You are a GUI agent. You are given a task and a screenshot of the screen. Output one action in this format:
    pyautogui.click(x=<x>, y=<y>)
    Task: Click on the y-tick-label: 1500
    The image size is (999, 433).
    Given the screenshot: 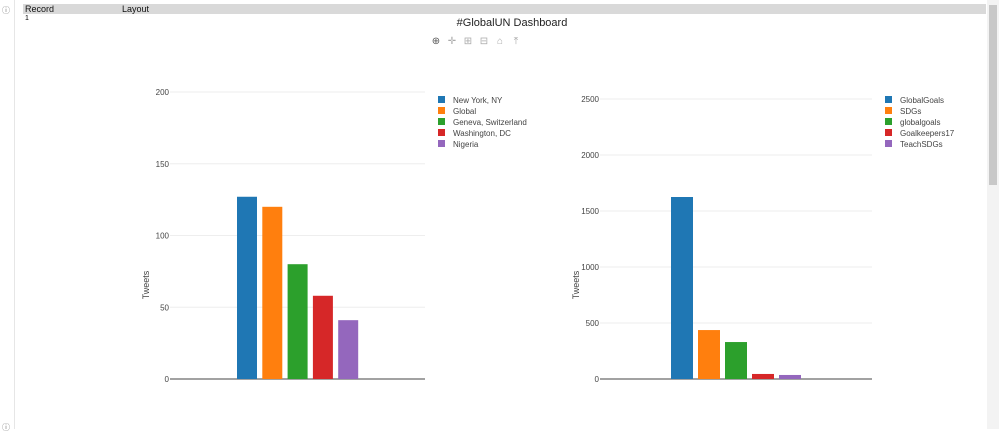 What is the action you would take?
    pyautogui.click(x=590, y=211)
    